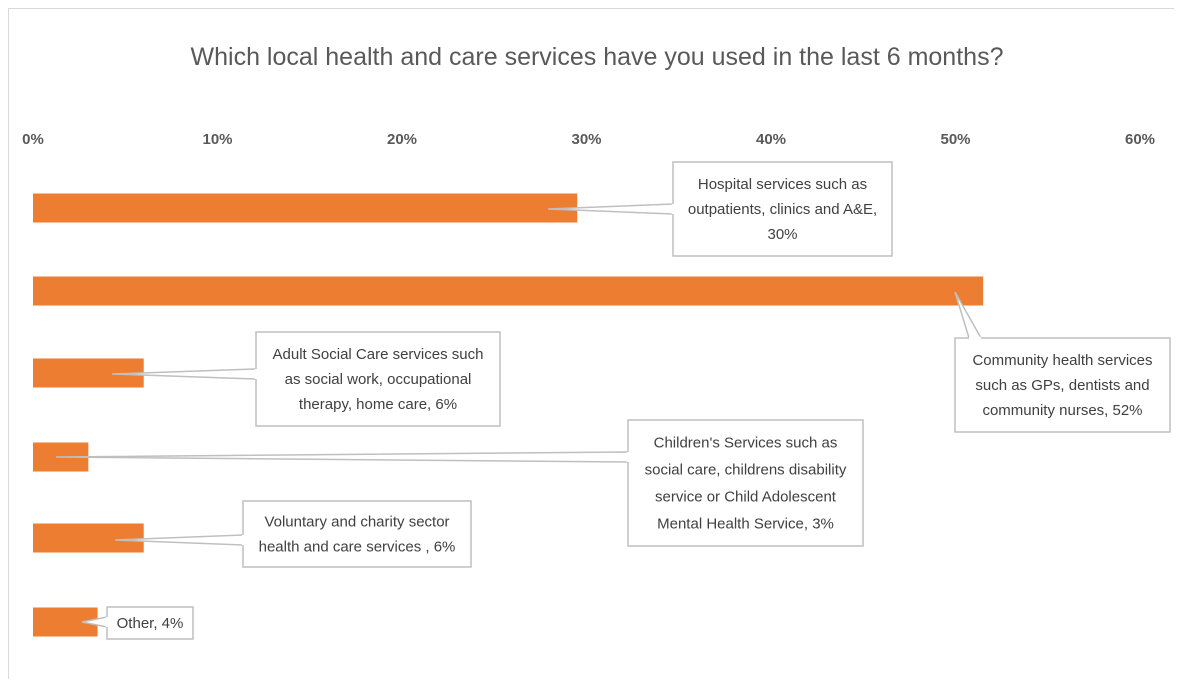 The image size is (1181, 686). I want to click on x-tick-label: 50%, so click(955, 139).